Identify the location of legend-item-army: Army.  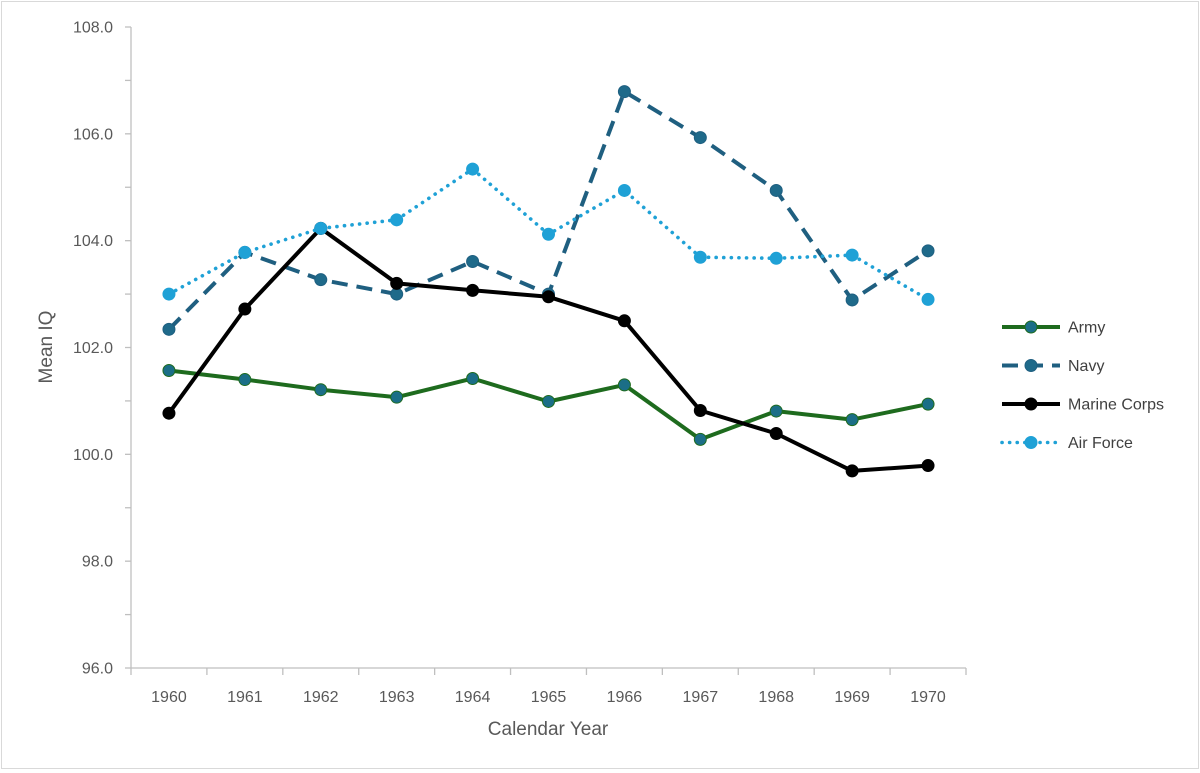
(1053, 328).